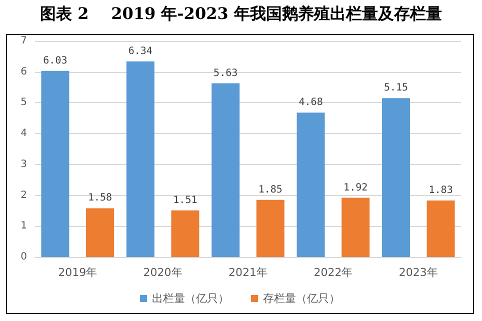 The width and height of the screenshot is (482, 321). I want to click on data-label: 6.34, so click(140, 51).